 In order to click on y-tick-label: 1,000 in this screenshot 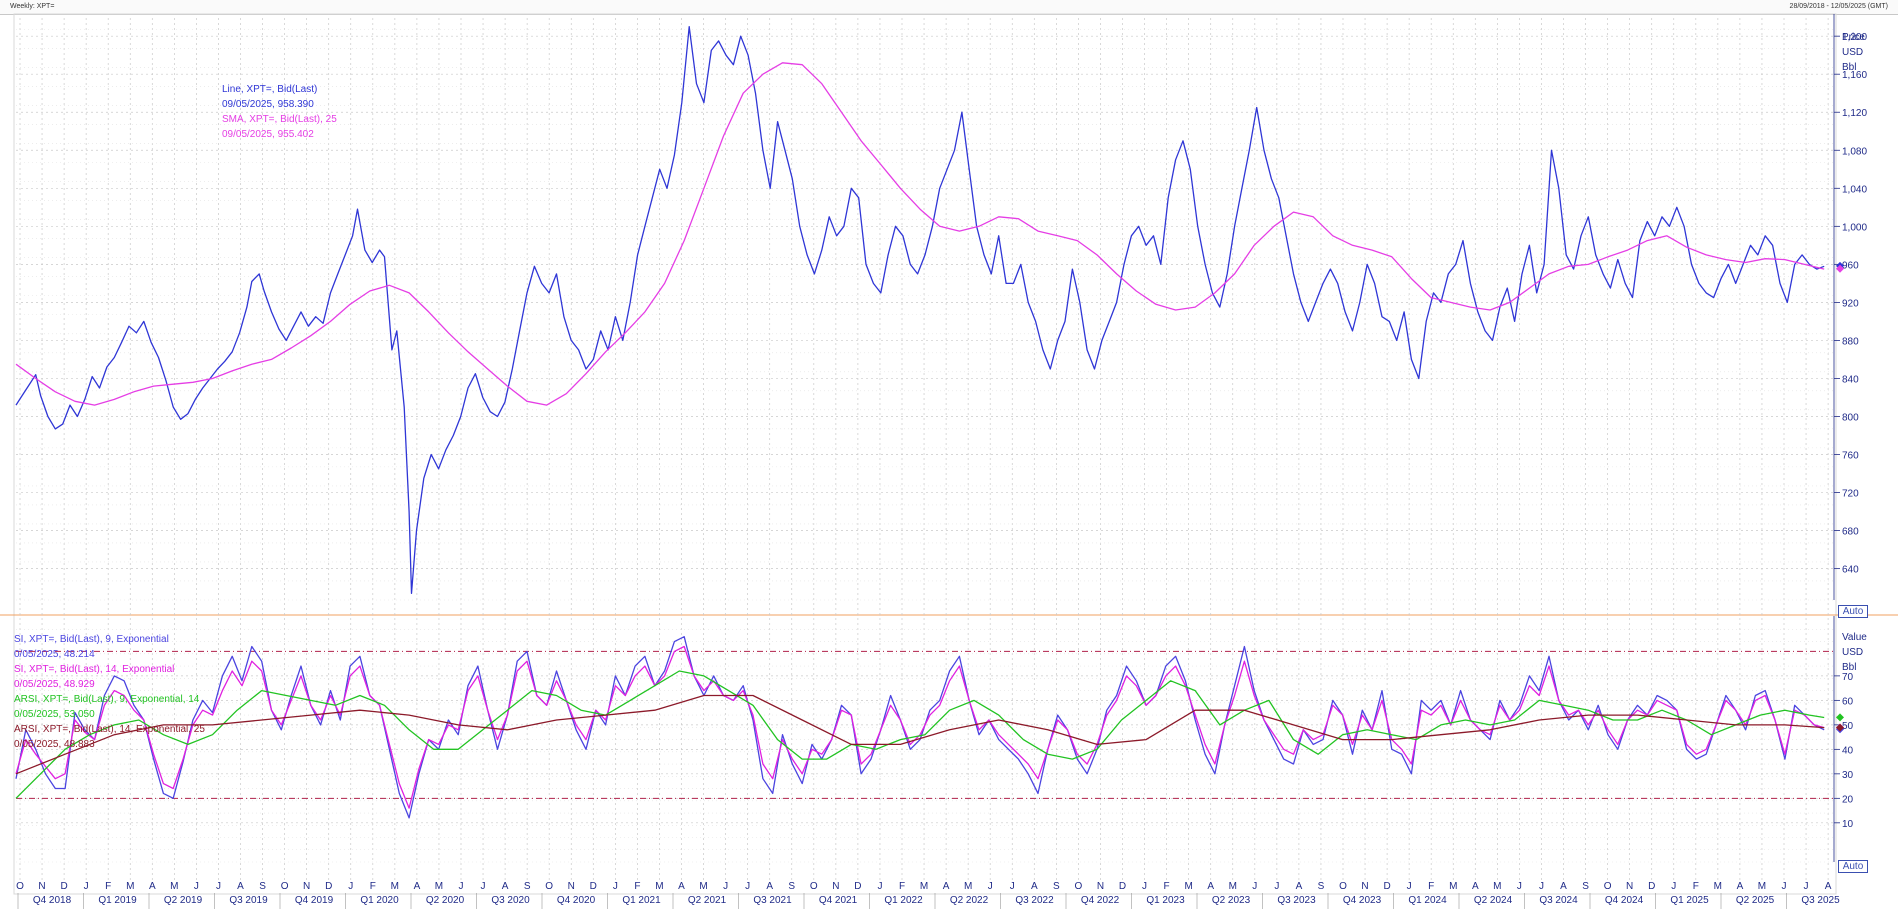, I will do `click(1854, 227)`.